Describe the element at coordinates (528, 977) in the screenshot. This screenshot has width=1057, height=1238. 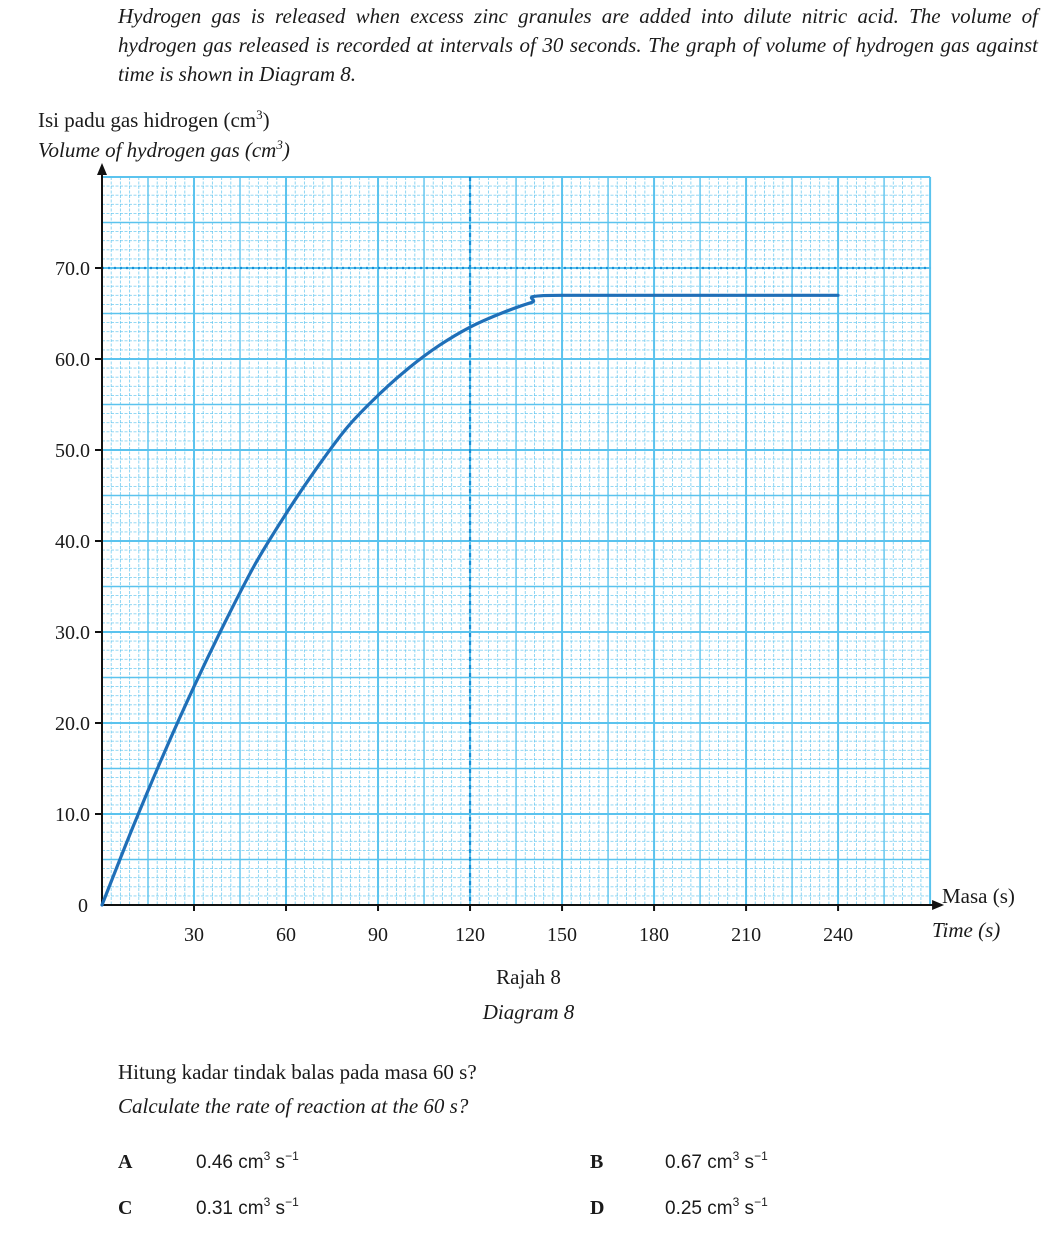
I see `caption-malay: Rajah 8` at that location.